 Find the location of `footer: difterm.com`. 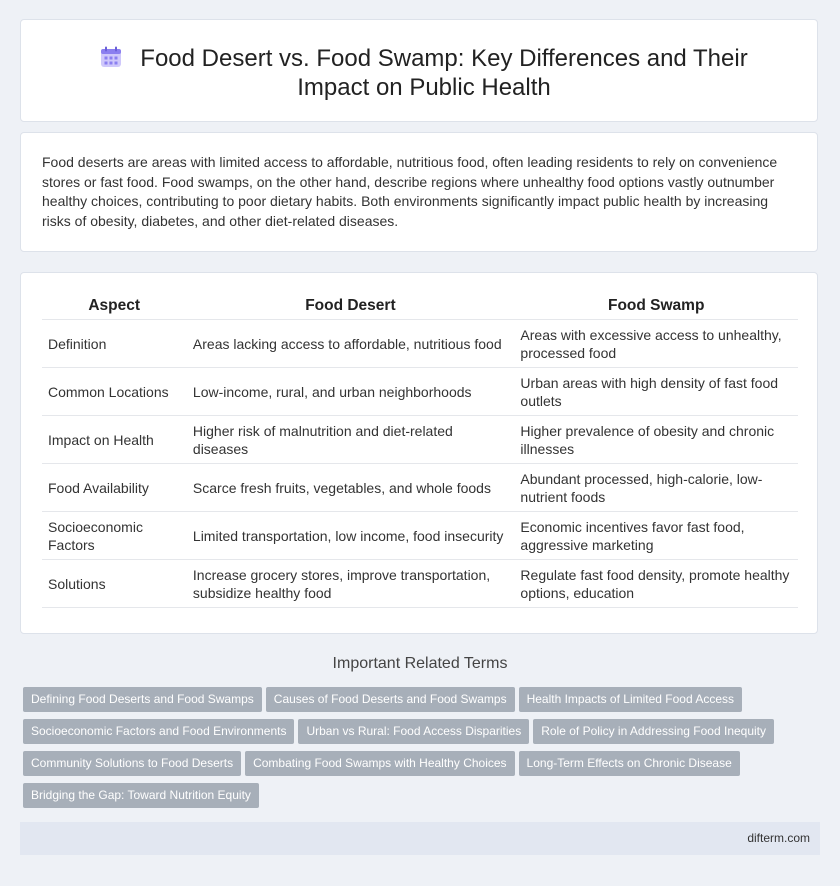

footer: difterm.com is located at coordinates (420, 838).